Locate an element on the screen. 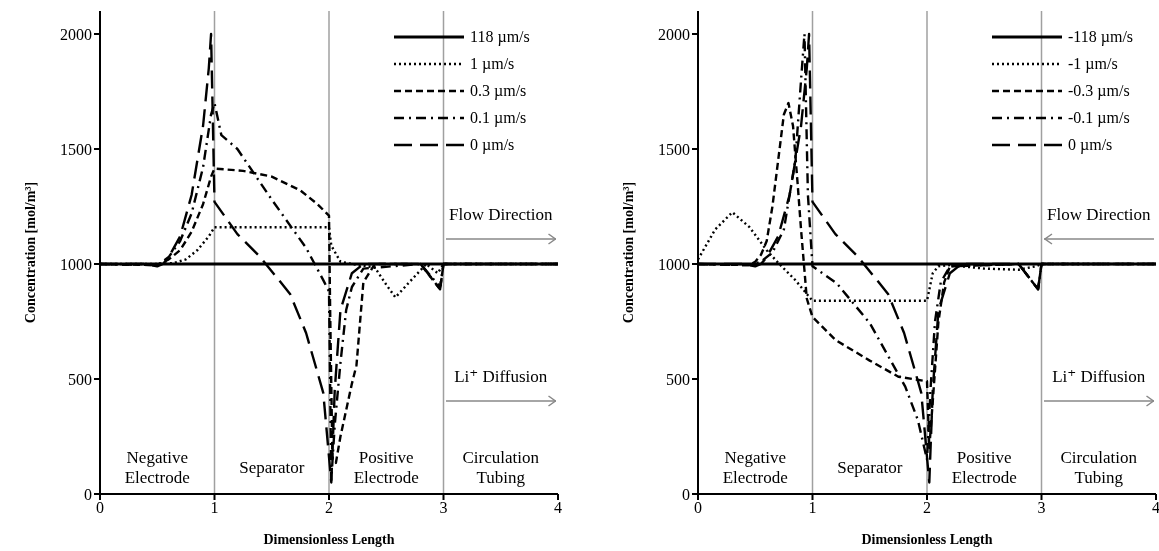 The height and width of the screenshot is (551, 1159). legend-label: -0.3 µm/s is located at coordinates (1099, 90).